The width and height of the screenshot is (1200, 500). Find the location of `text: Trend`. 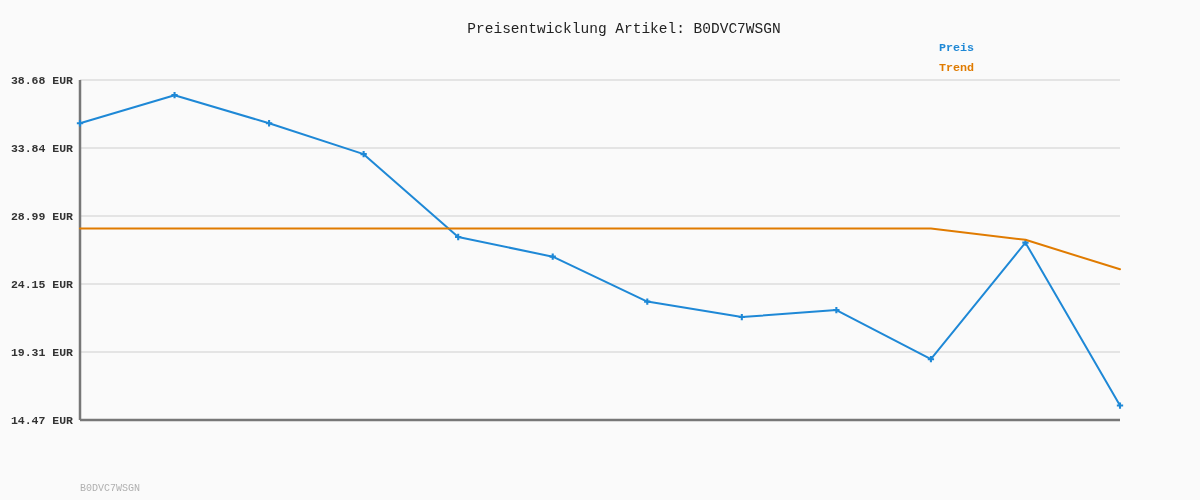

text: Trend is located at coordinates (957, 68).